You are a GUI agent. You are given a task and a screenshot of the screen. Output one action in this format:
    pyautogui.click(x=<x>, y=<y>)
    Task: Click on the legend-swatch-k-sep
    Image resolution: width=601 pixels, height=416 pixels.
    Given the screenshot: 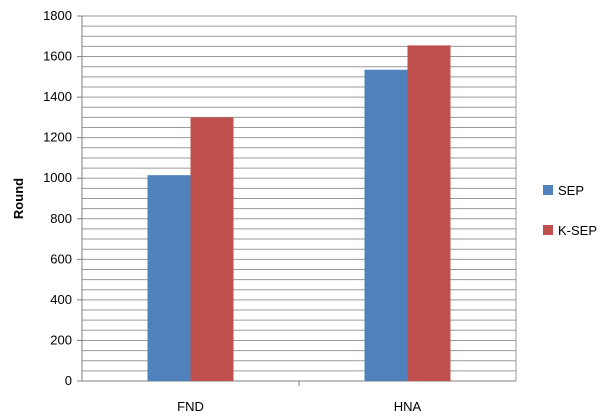 What is the action you would take?
    pyautogui.click(x=548, y=230)
    